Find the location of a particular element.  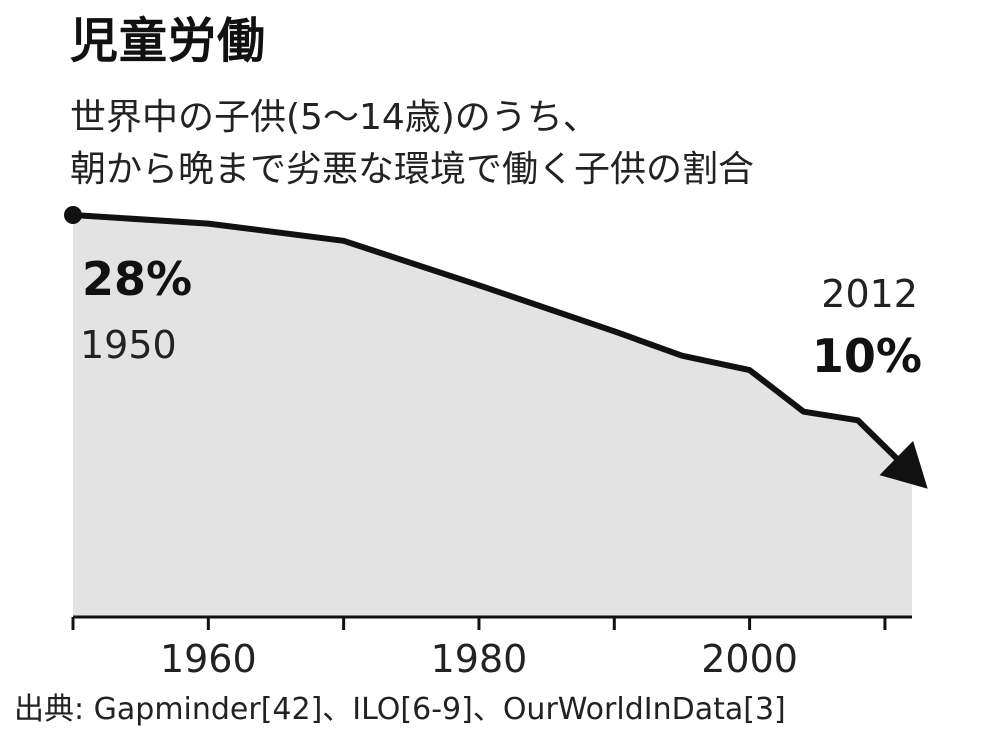

x-tick-label-2000: 2000 is located at coordinates (749, 659).